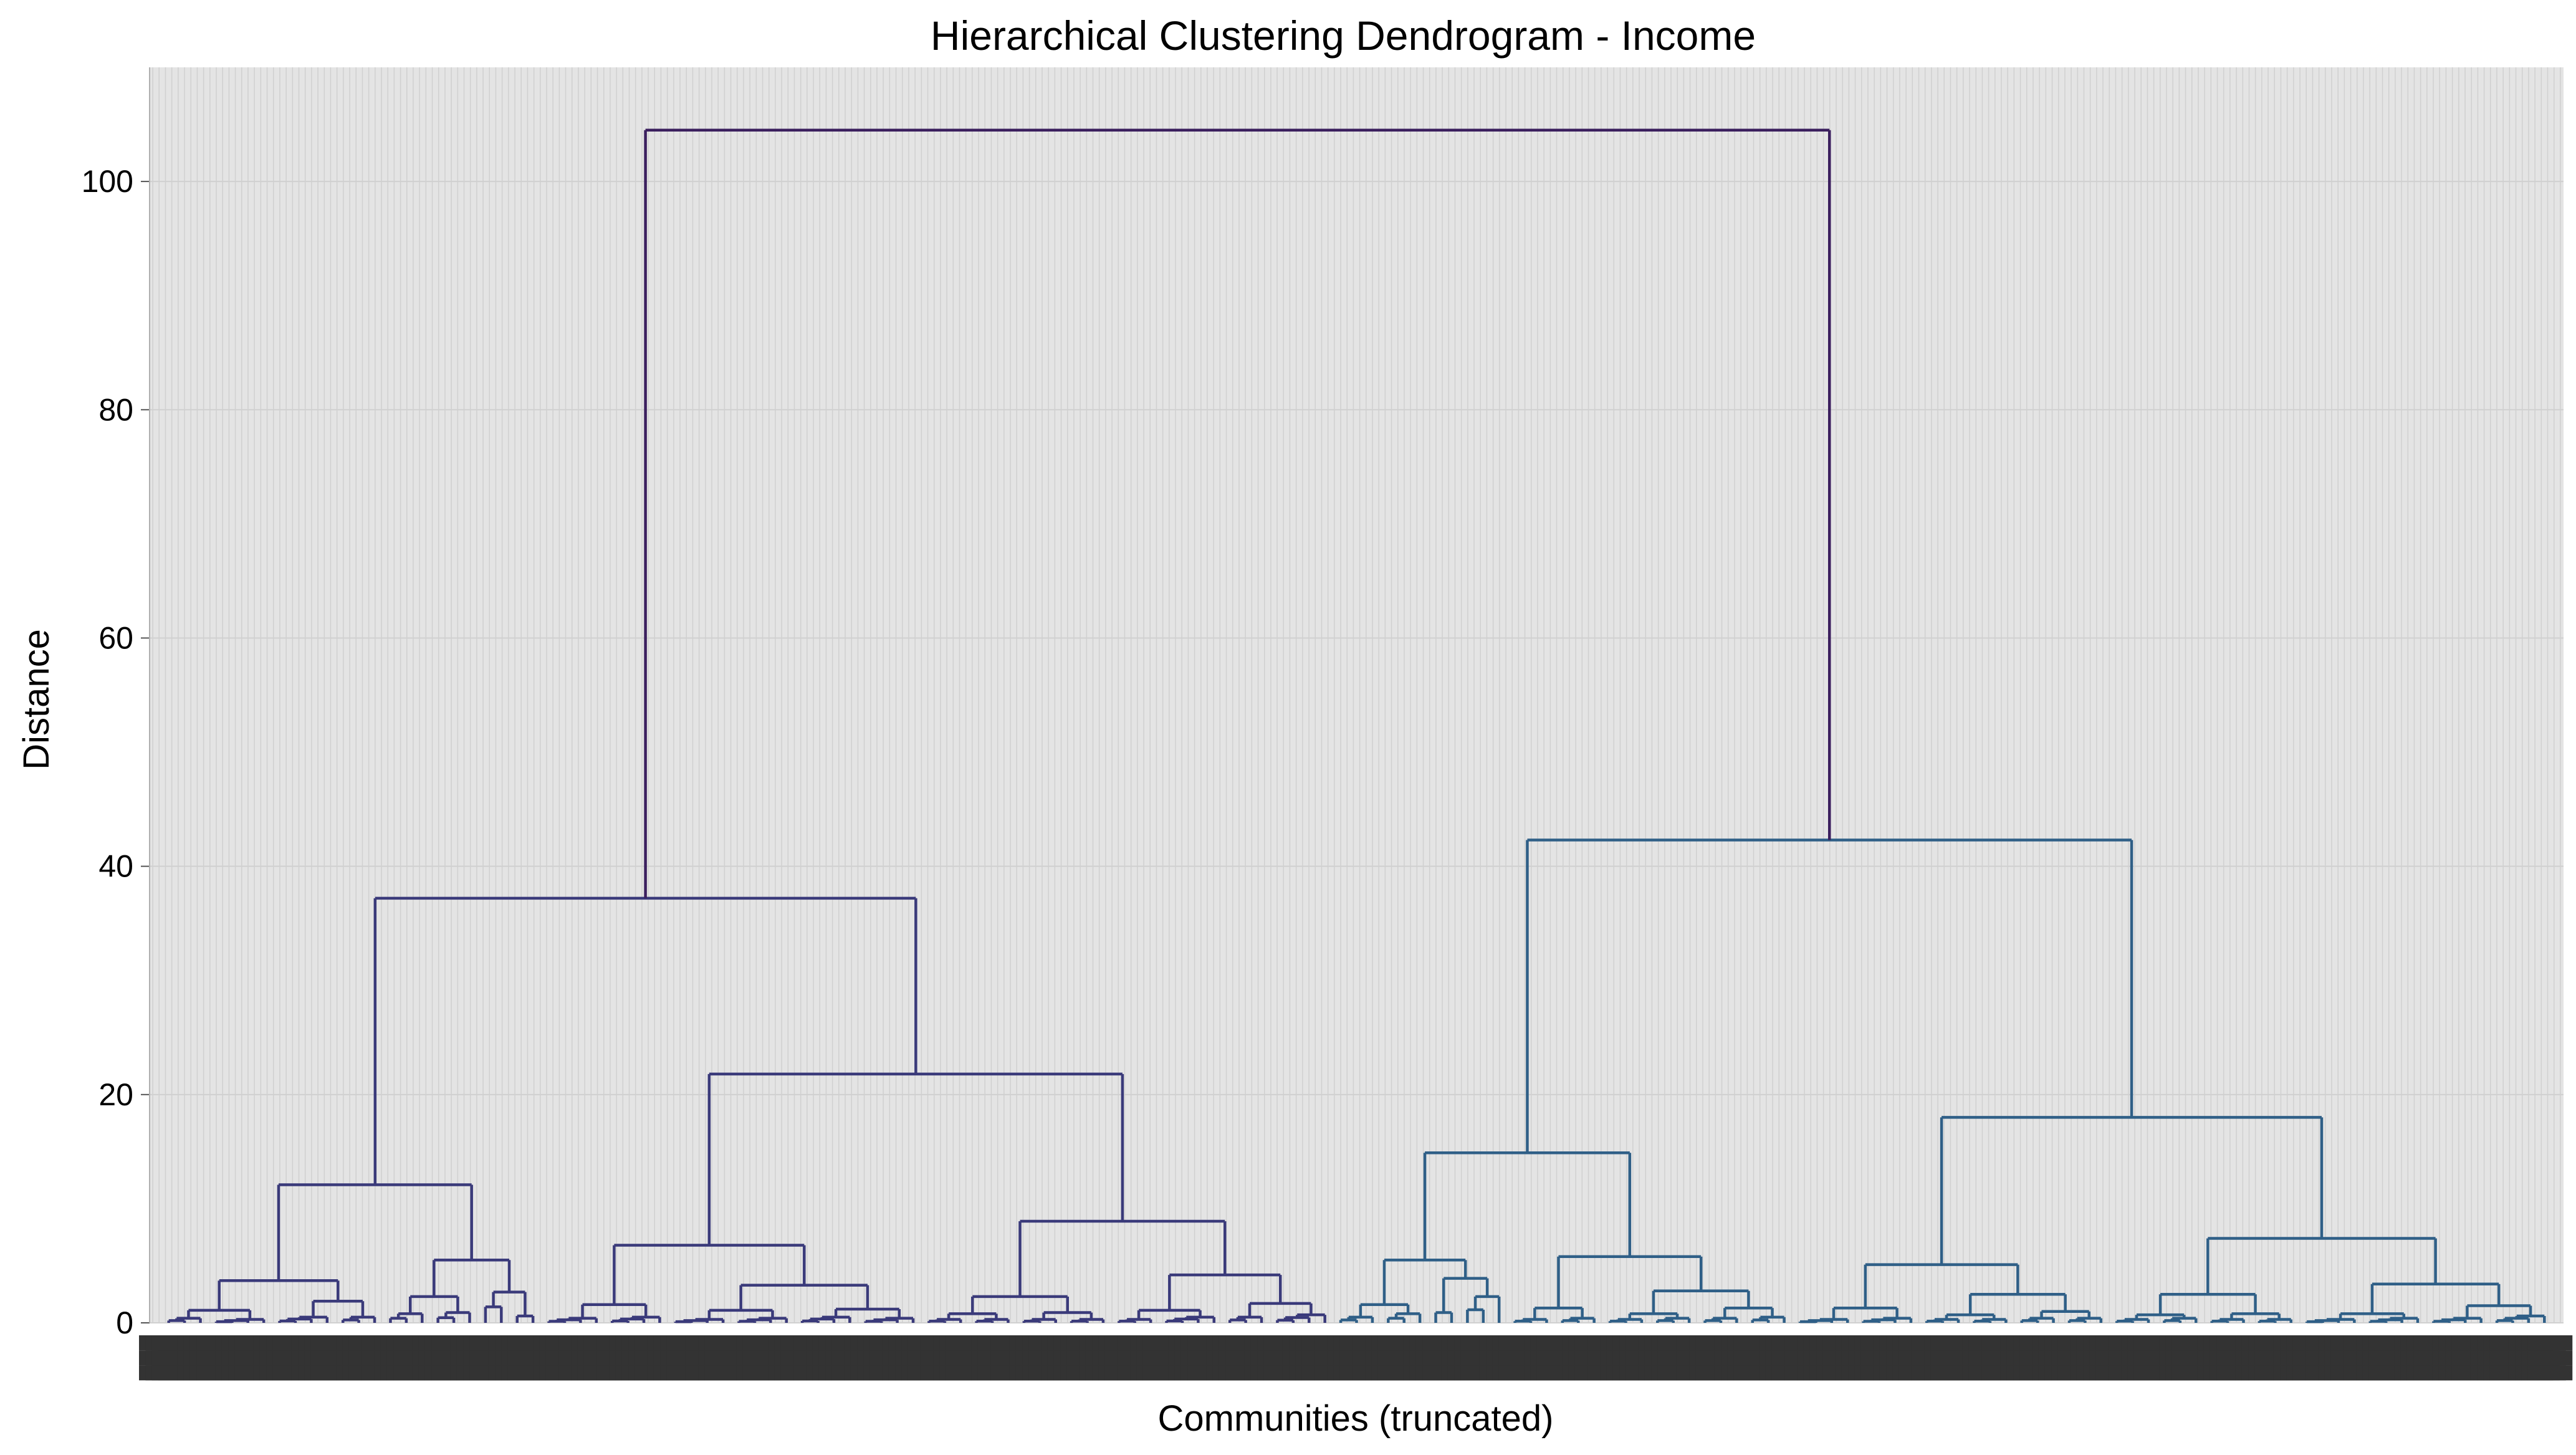 The width and height of the screenshot is (2576, 1455). Describe the element at coordinates (115, 409) in the screenshot. I see `y-tick-label: 80` at that location.